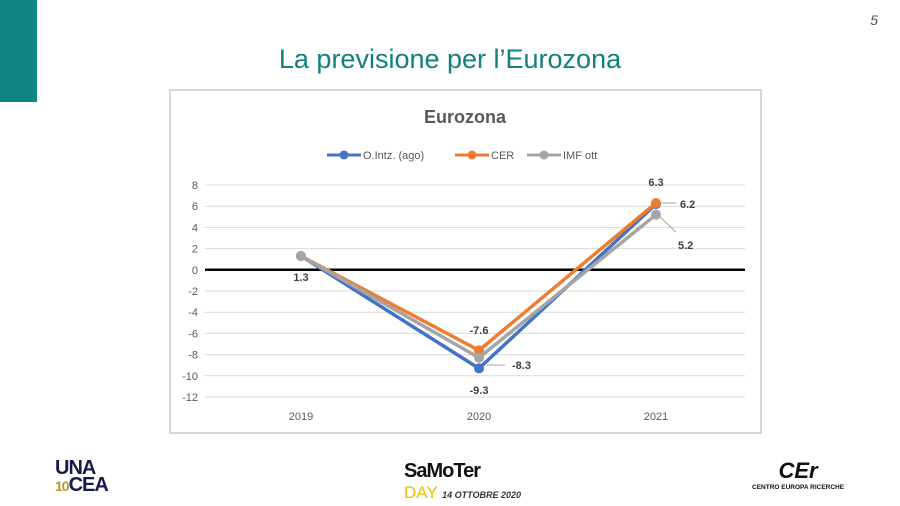  Describe the element at coordinates (195, 250) in the screenshot. I see `y-tick-label: 2` at that location.